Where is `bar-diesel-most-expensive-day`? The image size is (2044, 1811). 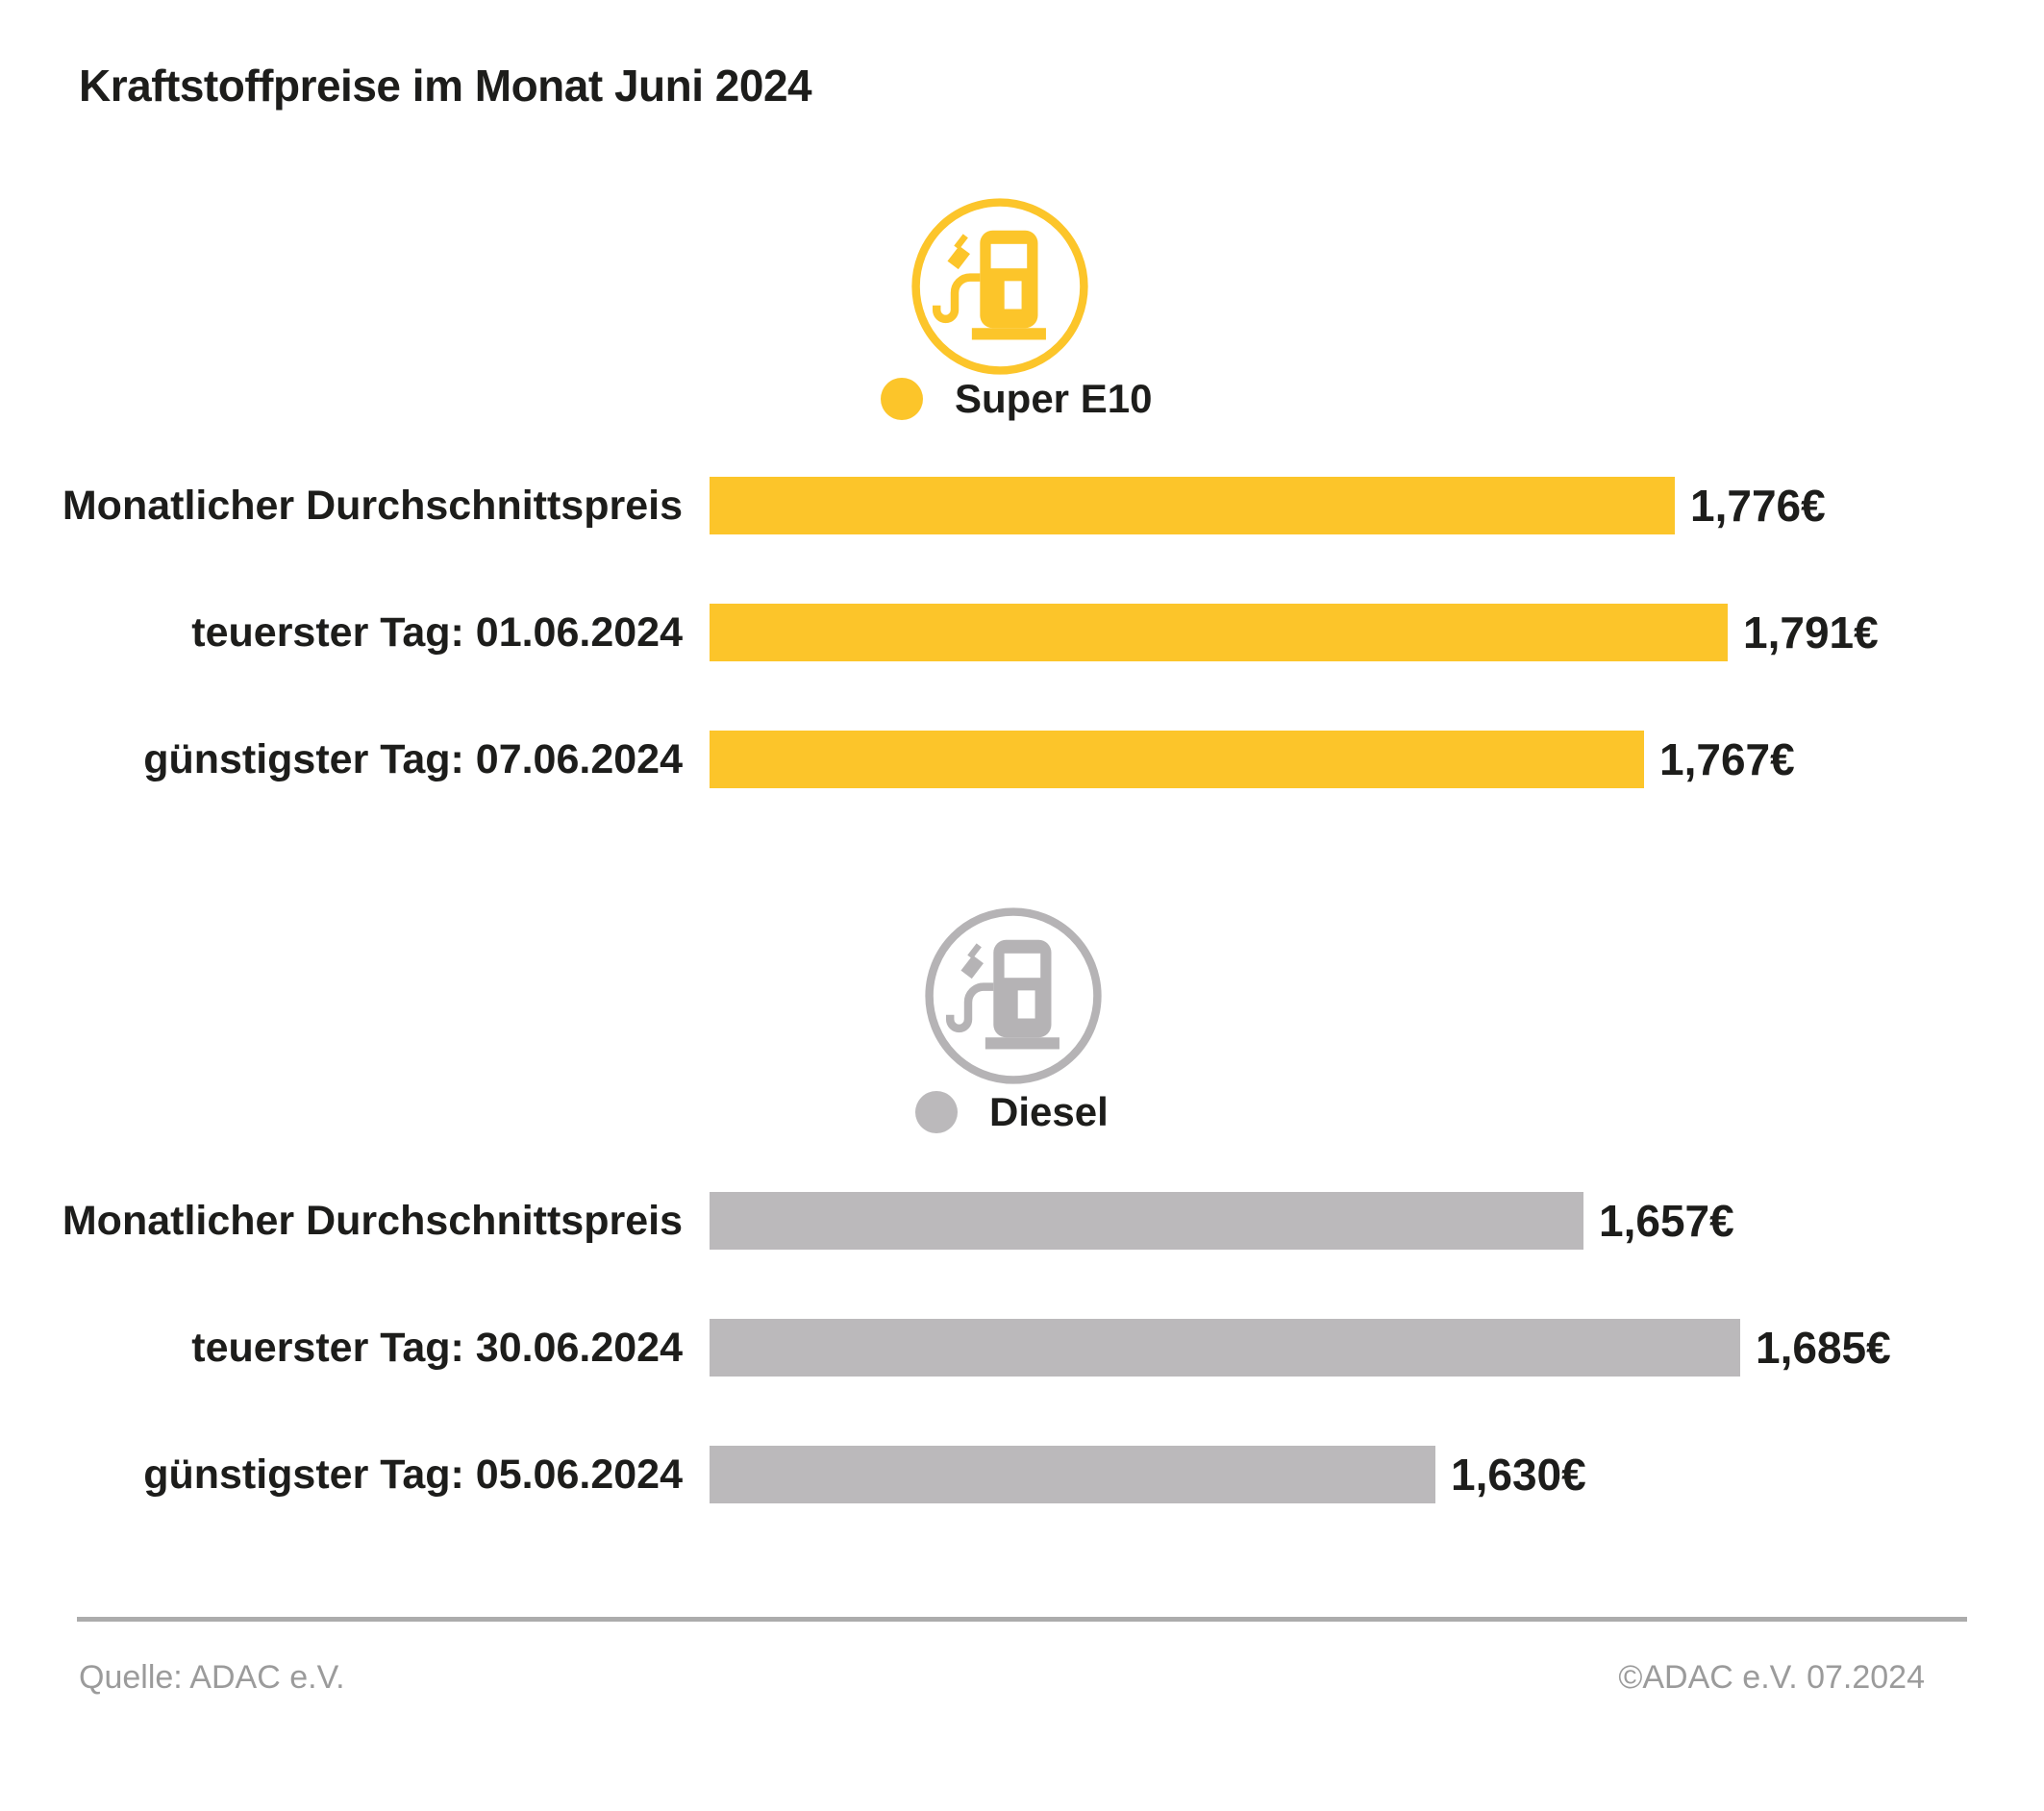 bar-diesel-most-expensive-day is located at coordinates (1225, 1348).